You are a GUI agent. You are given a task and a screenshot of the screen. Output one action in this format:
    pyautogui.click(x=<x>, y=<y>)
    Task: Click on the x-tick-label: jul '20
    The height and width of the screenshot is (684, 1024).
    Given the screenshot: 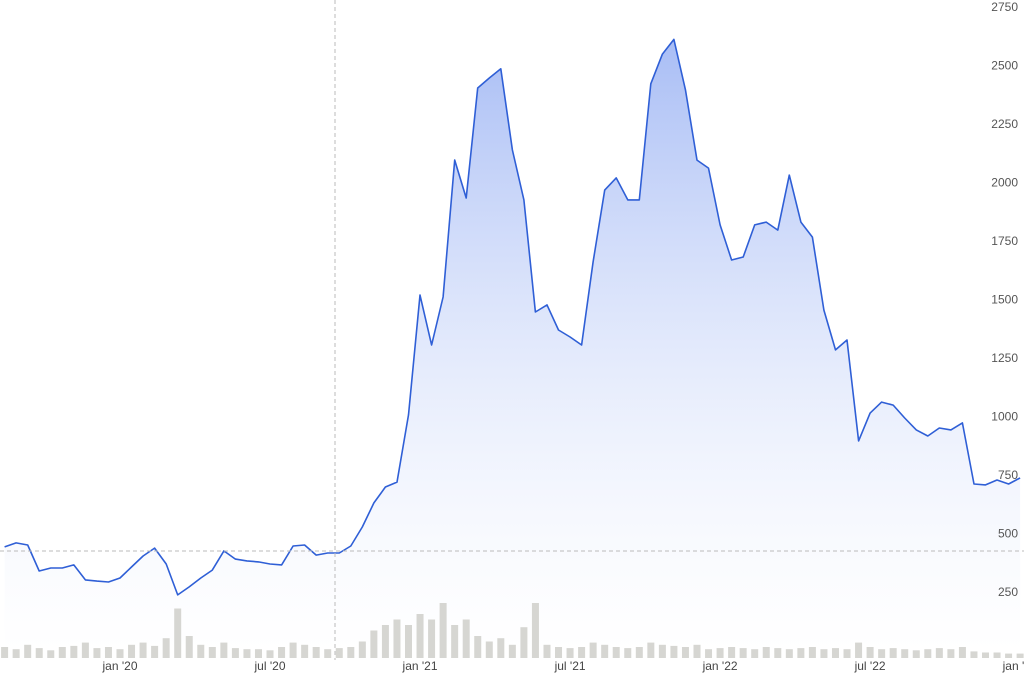 What is the action you would take?
    pyautogui.click(x=270, y=666)
    